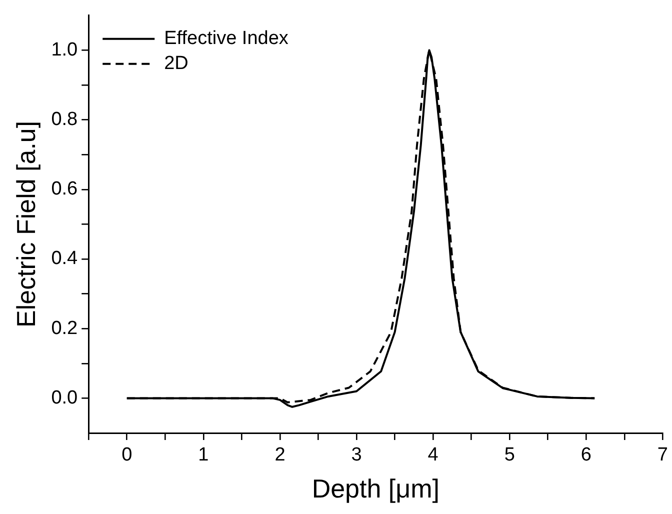  What do you see at coordinates (64, 49) in the screenshot?
I see `y-tick-label: 1.0` at bounding box center [64, 49].